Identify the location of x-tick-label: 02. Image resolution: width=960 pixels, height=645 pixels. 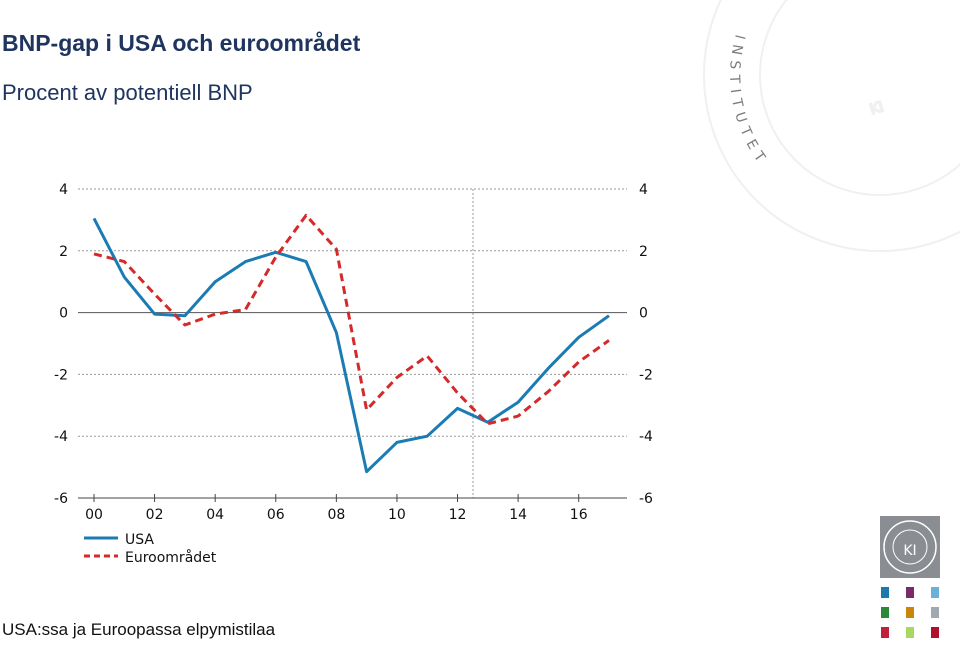
(155, 515).